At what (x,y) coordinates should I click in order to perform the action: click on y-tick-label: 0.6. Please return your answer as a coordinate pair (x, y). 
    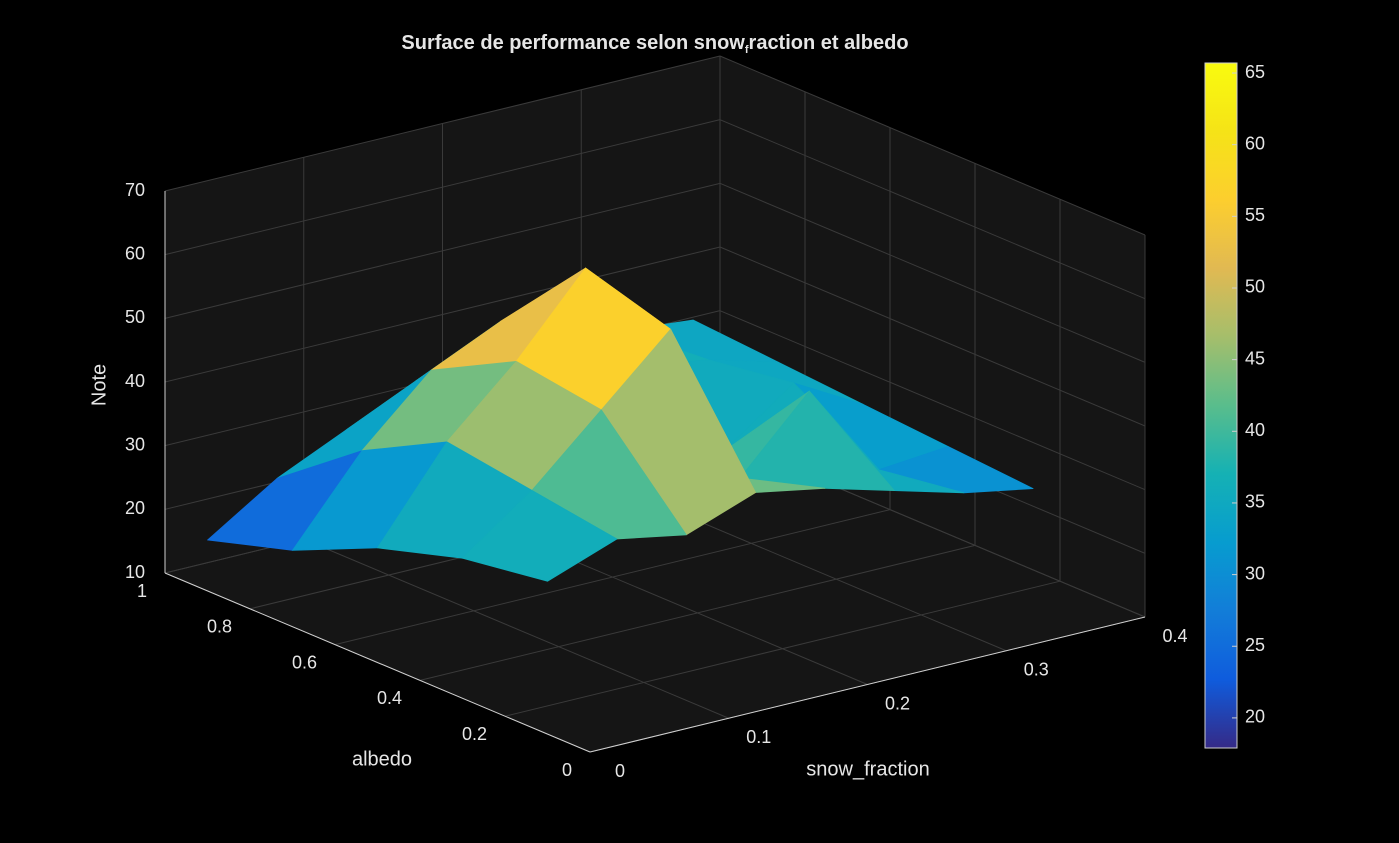
    Looking at the image, I should click on (304, 662).